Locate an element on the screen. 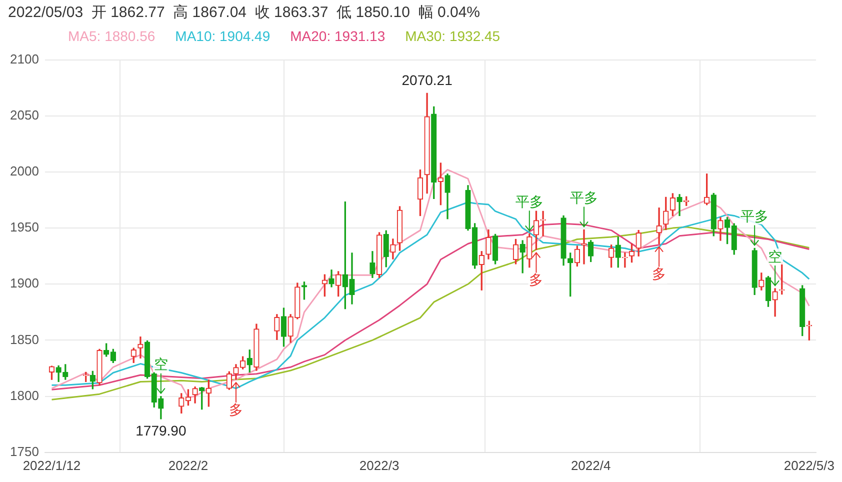 The height and width of the screenshot is (482, 842). x-tick-label: 2022/5/3 is located at coordinates (809, 465).